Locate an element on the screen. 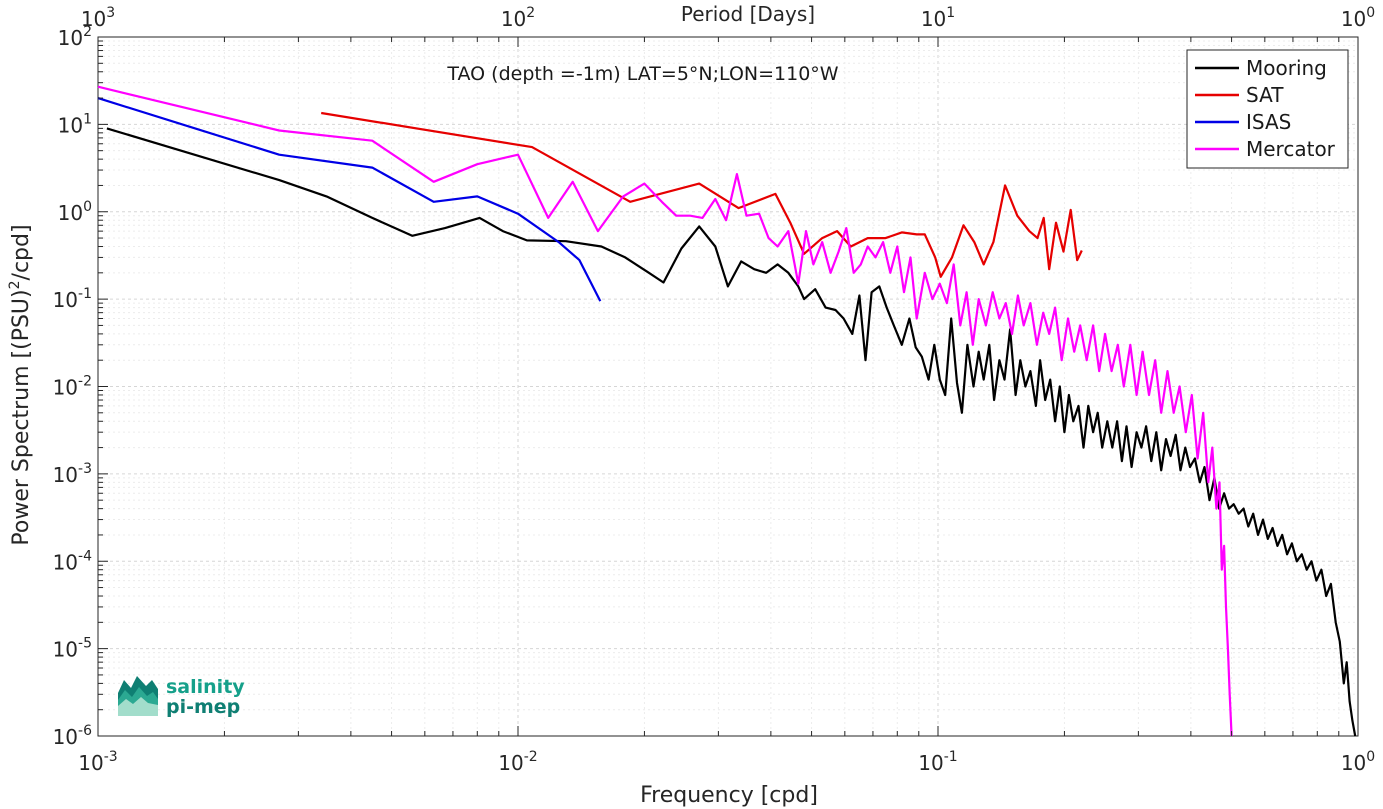  legend-label-mercator: Mercator is located at coordinates (1291, 149).